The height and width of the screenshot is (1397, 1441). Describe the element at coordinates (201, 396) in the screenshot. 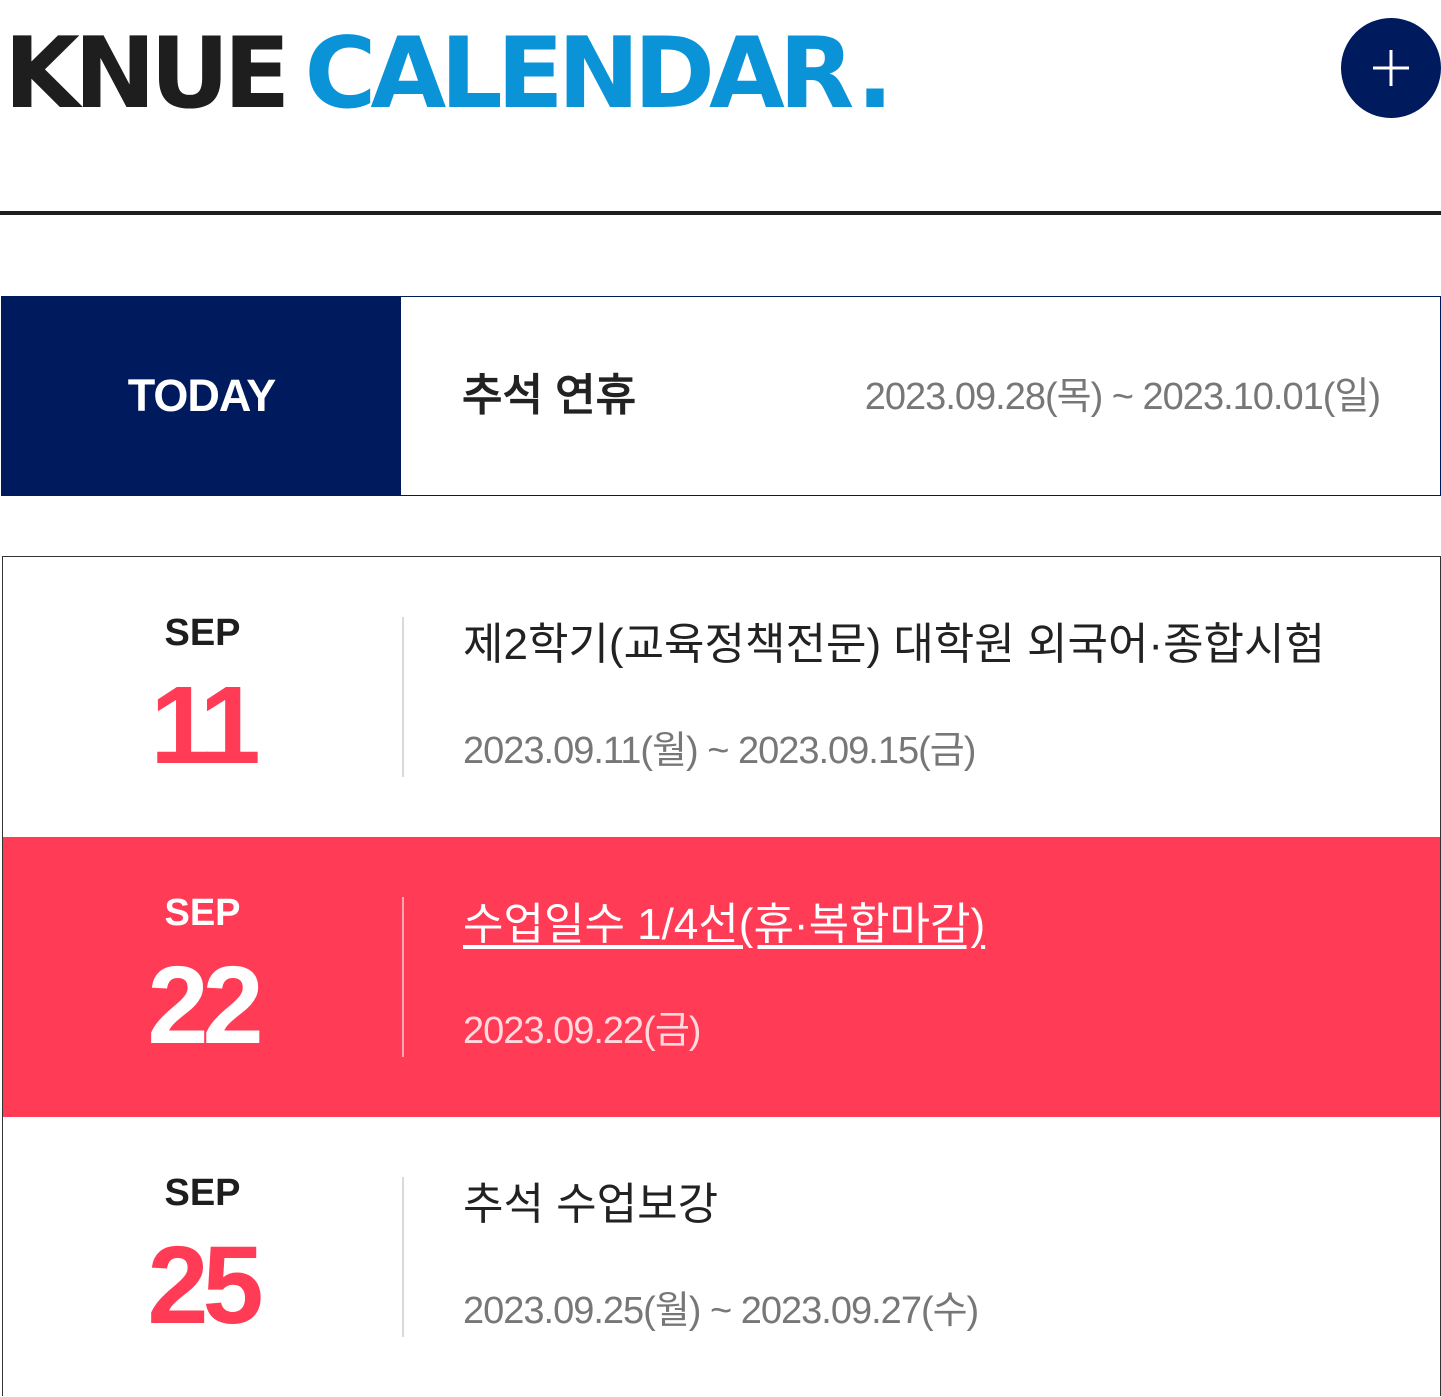

I see `today-label: TODAY` at that location.